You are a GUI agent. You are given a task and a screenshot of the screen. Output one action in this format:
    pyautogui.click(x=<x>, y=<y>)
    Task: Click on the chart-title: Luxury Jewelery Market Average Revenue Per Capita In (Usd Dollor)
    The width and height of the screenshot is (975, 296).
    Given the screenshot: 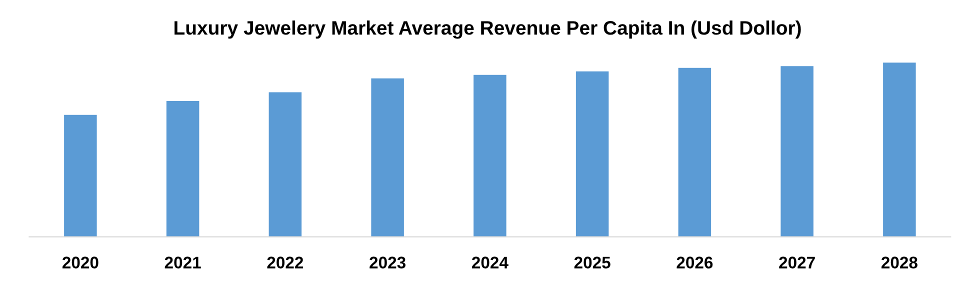 What is the action you would take?
    pyautogui.click(x=487, y=29)
    